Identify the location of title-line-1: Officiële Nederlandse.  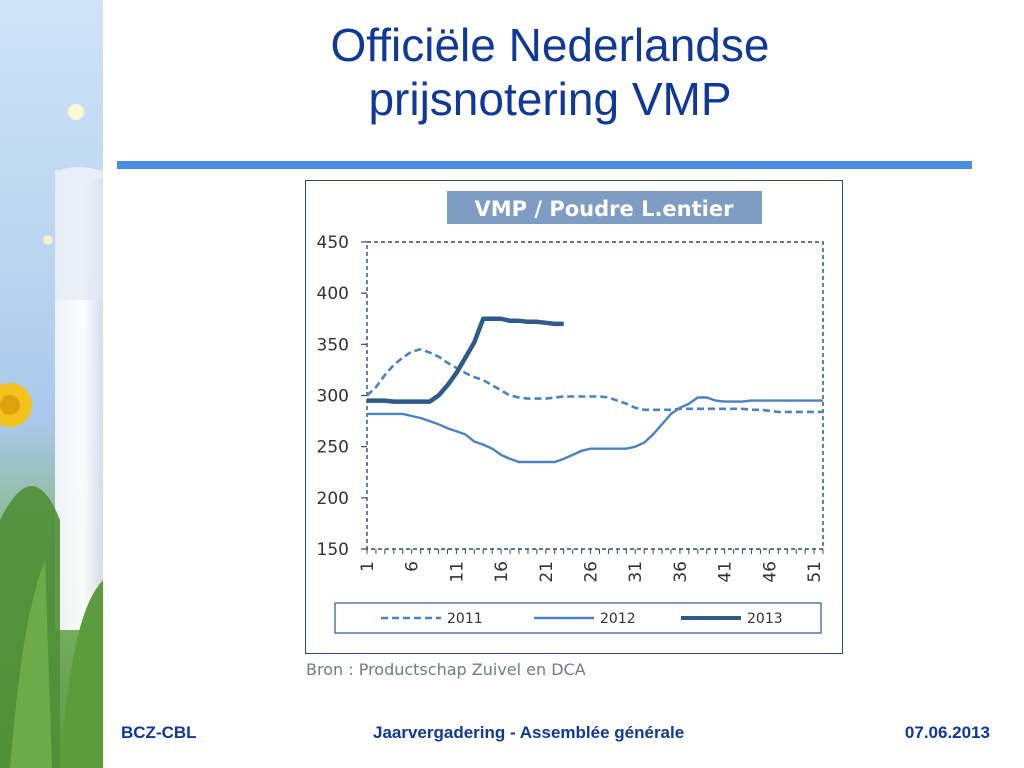
(550, 45).